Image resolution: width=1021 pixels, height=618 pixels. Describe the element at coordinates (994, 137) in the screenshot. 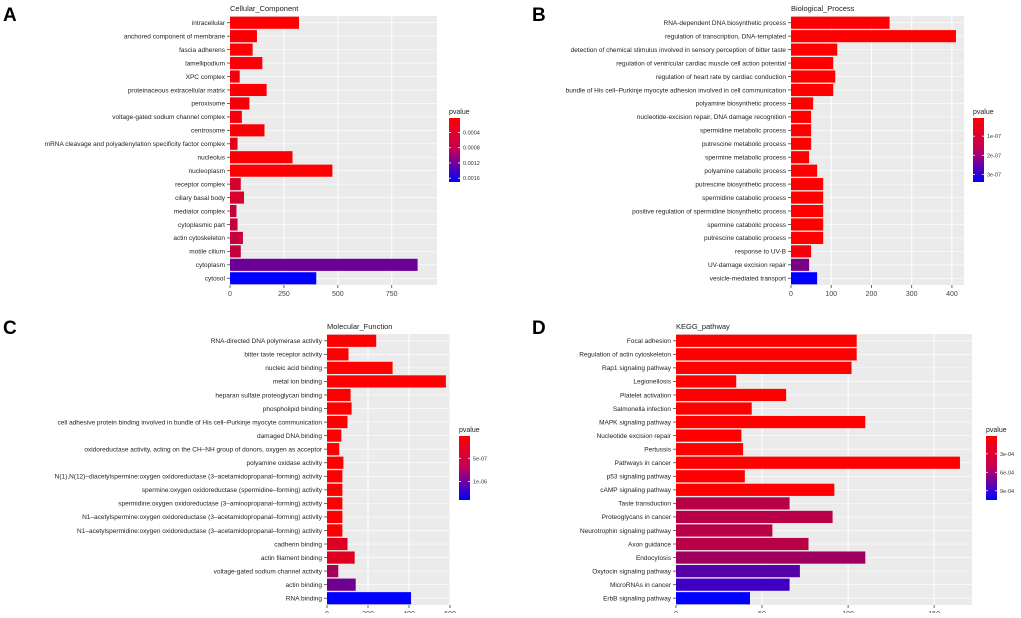

I see `legend-label: 1e-07` at that location.